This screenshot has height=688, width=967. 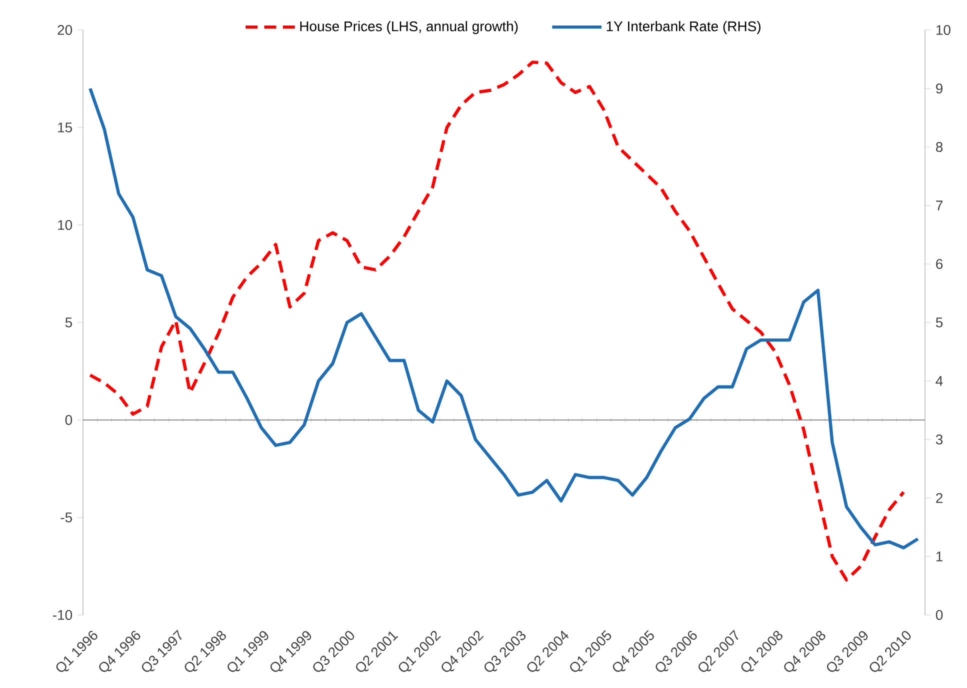 I want to click on y2-tick-label: 7, so click(x=939, y=205).